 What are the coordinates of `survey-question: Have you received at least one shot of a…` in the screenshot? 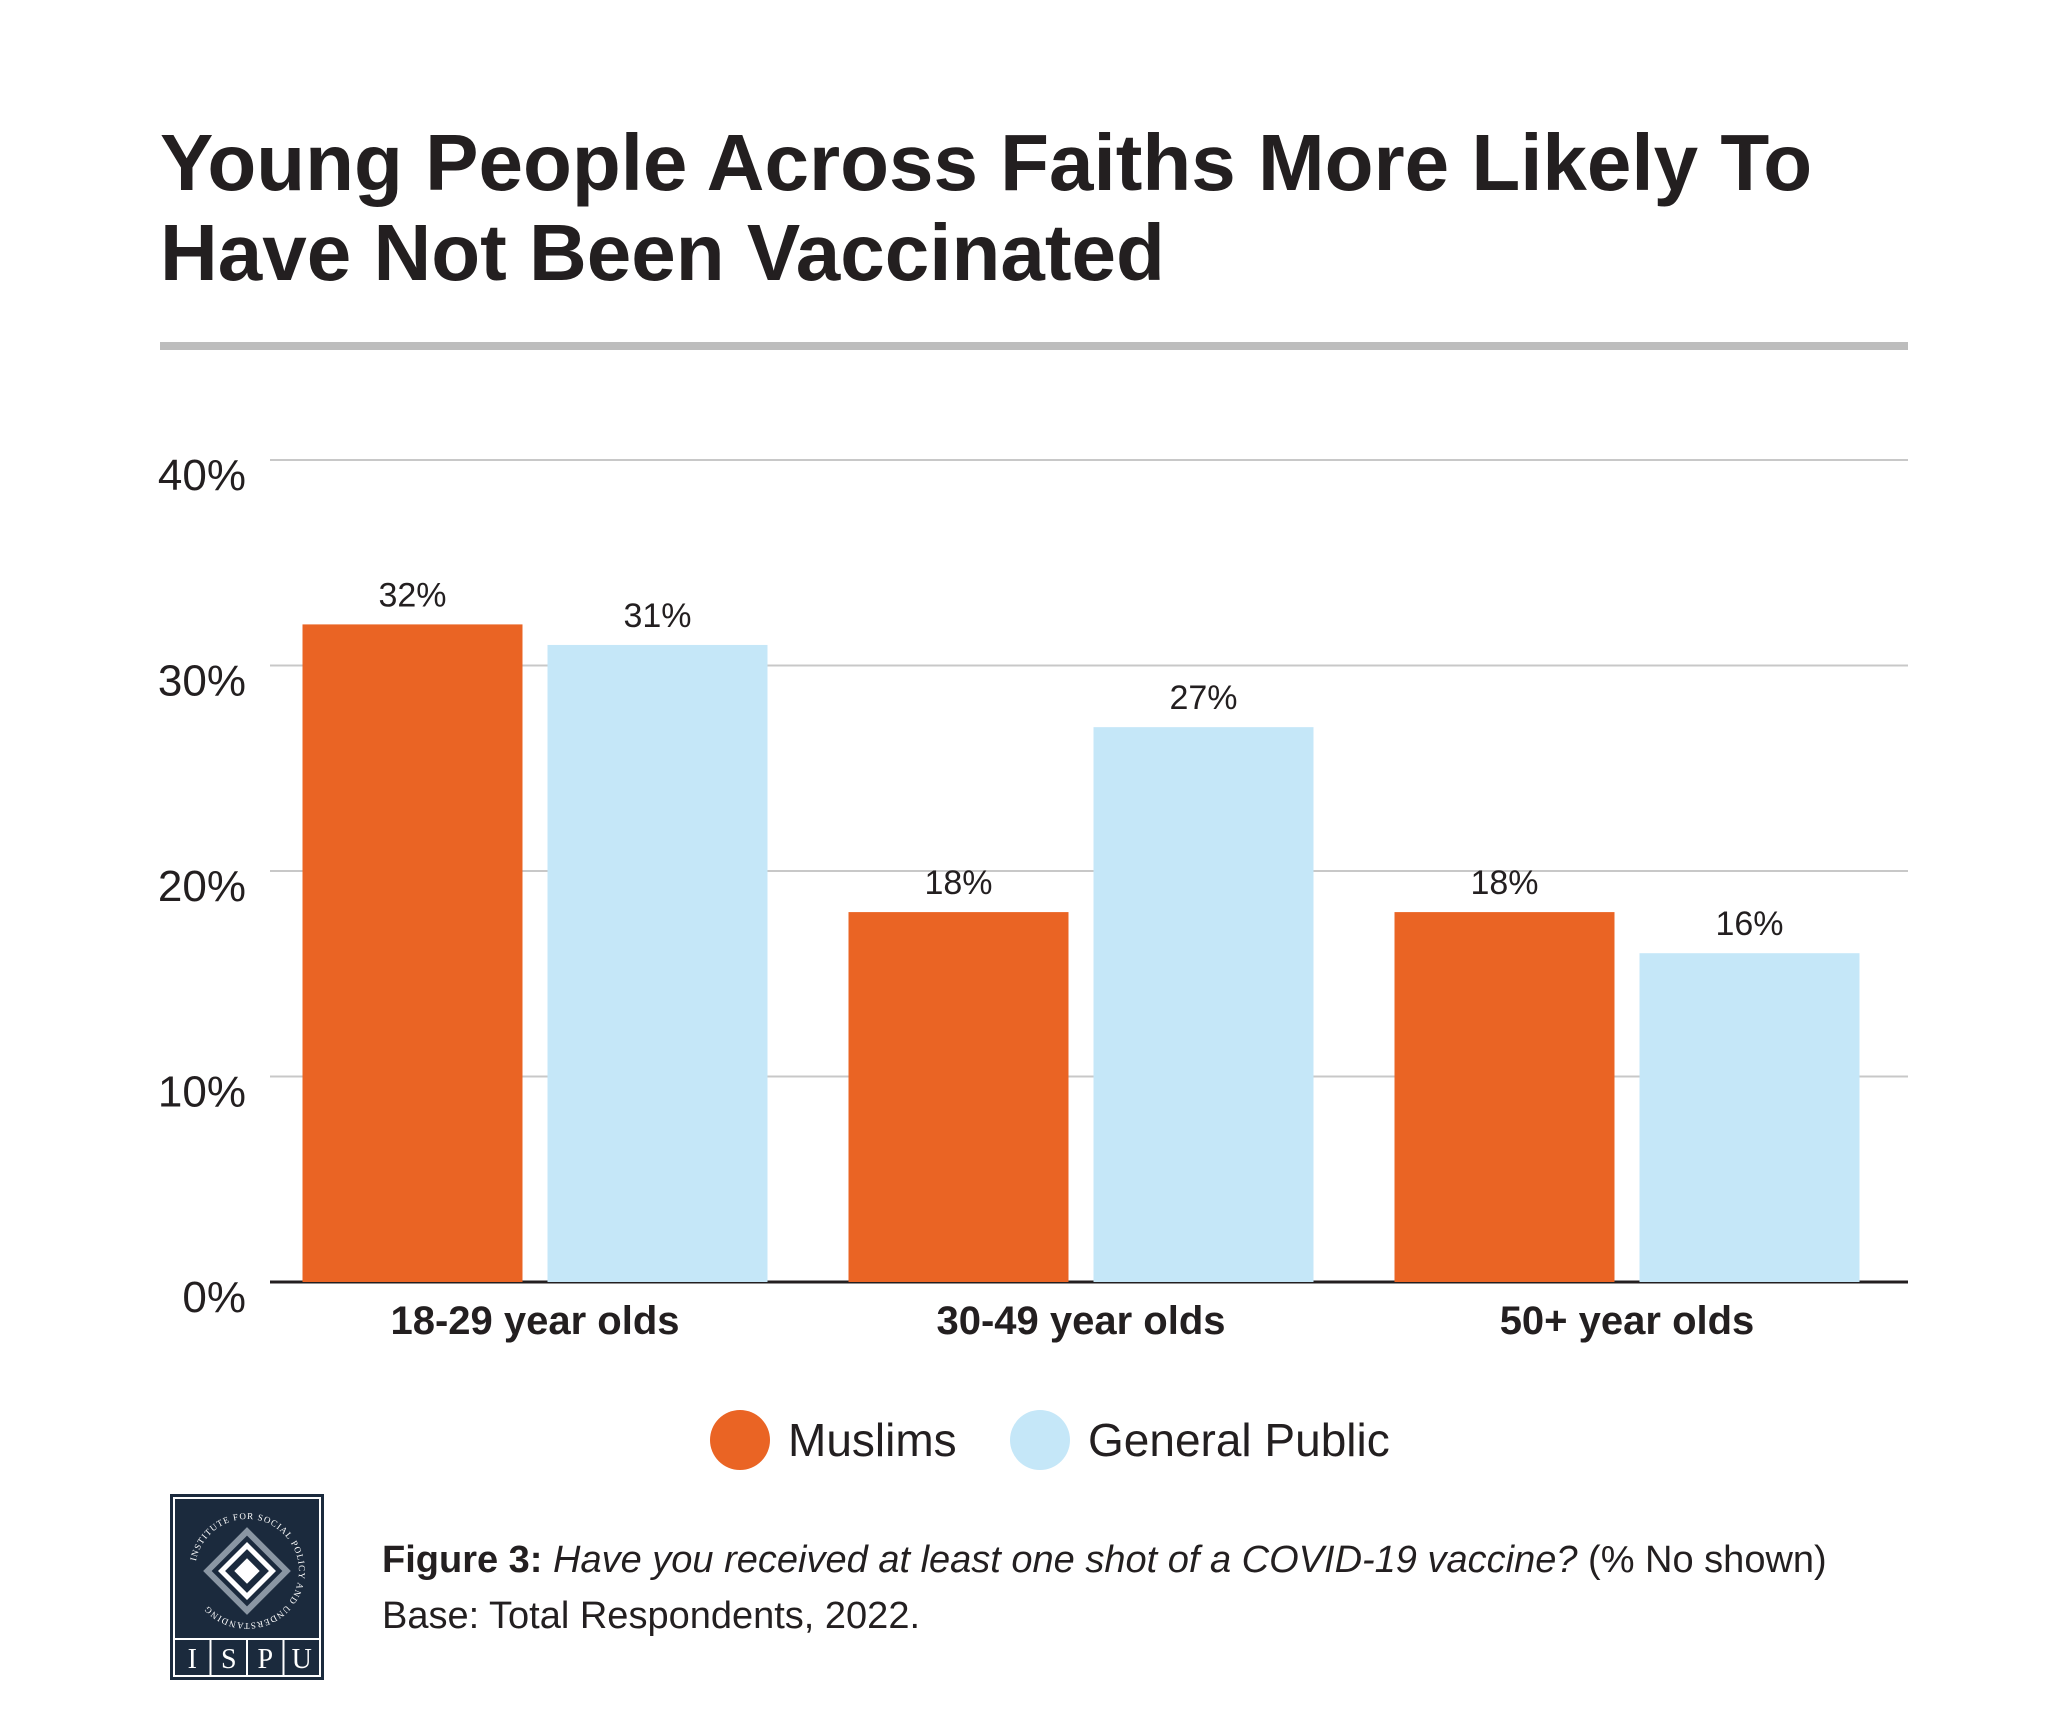 It's located at (1065, 1560).